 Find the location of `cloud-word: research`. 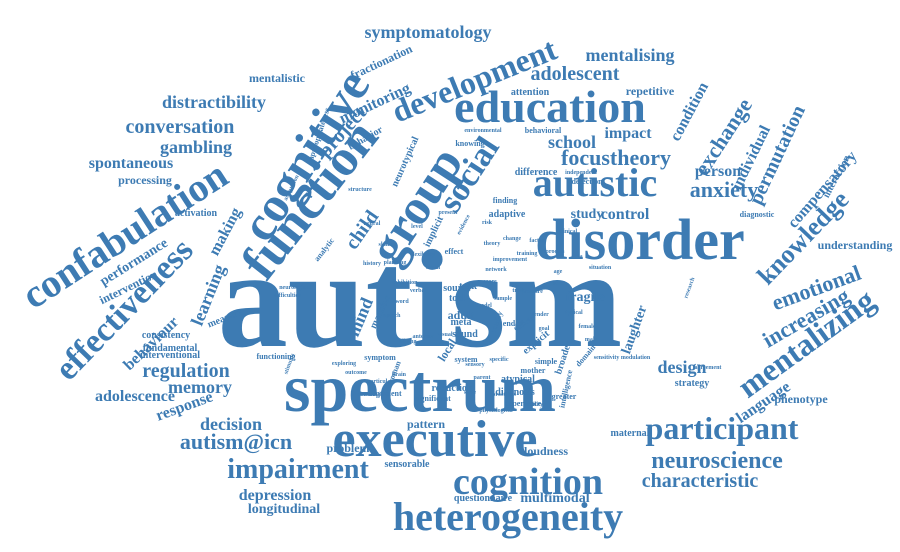

cloud-word: research is located at coordinates (690, 288).